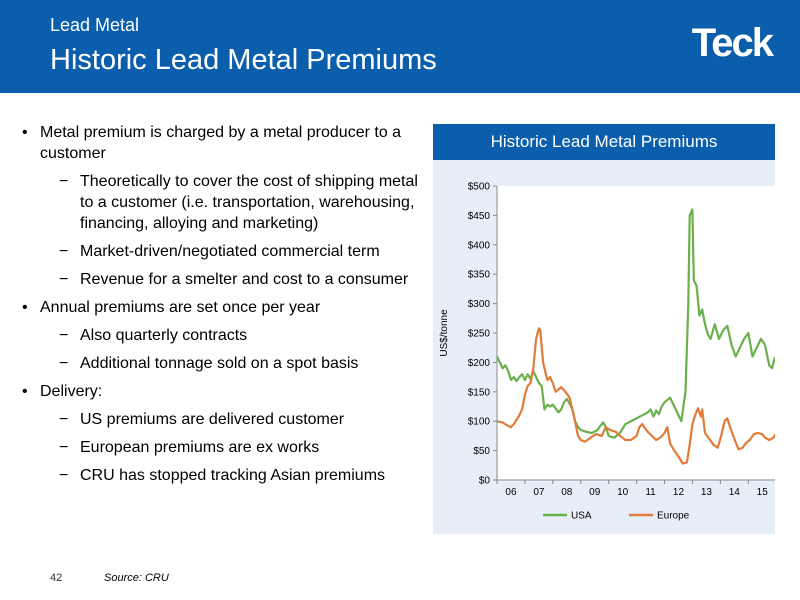  What do you see at coordinates (581, 516) in the screenshot?
I see `legend-label-usa: USA` at bounding box center [581, 516].